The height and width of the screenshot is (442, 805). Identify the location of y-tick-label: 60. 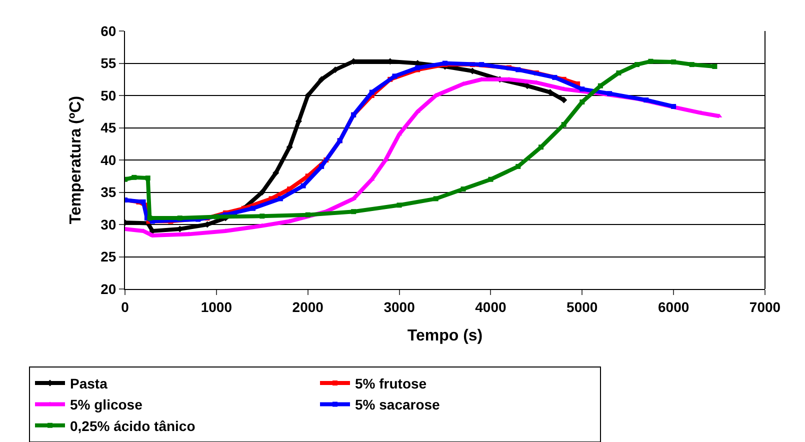
(108, 30).